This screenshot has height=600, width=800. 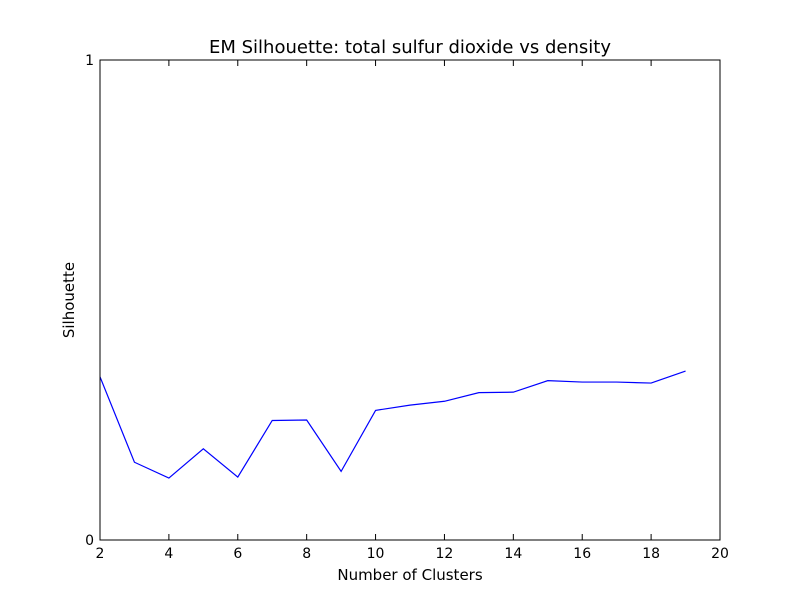 What do you see at coordinates (100, 554) in the screenshot?
I see `x-tick-label: 2` at bounding box center [100, 554].